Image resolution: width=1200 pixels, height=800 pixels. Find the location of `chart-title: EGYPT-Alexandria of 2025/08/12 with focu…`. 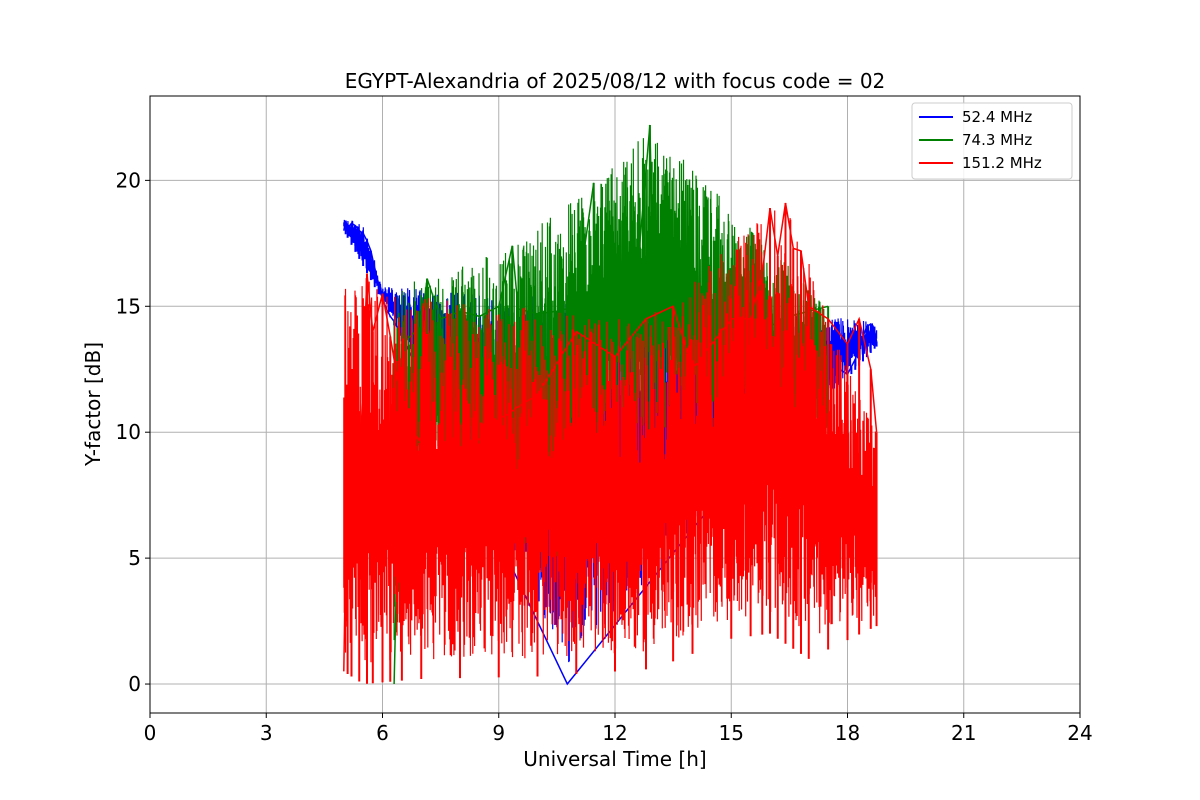

chart-title: EGYPT-Alexandria of 2025/08/12 with focu… is located at coordinates (615, 81).